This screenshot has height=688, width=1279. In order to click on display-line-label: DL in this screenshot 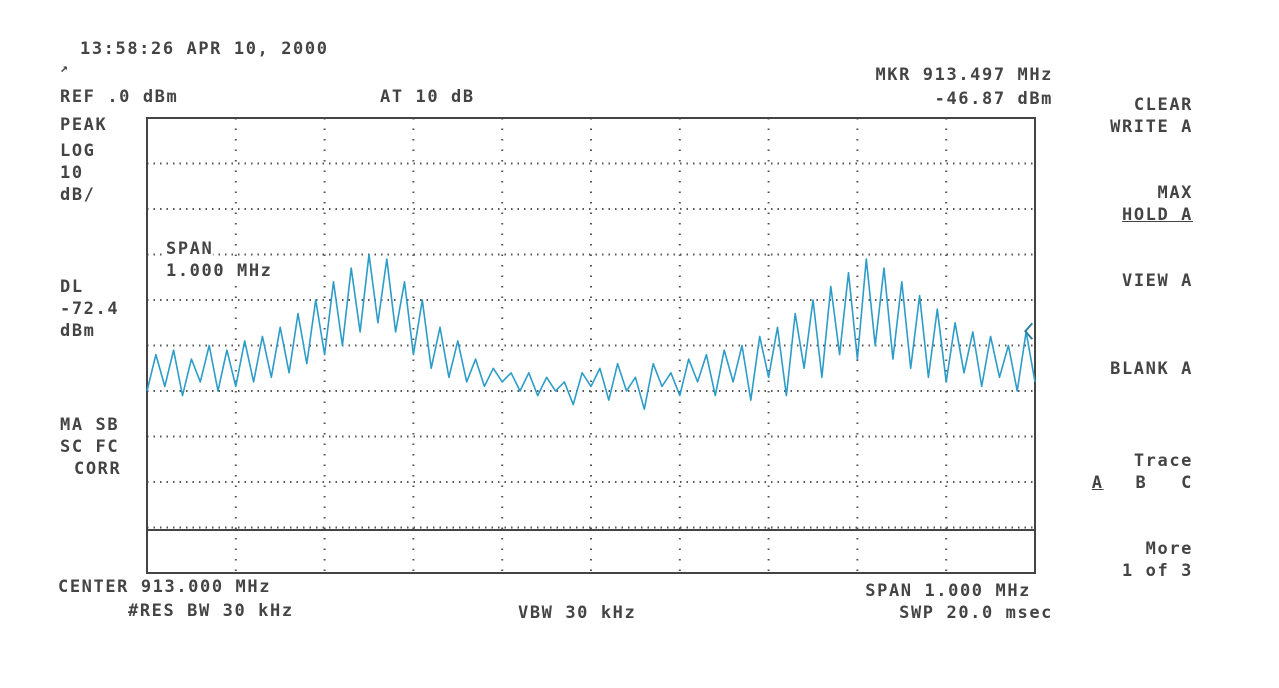, I will do `click(72, 287)`.